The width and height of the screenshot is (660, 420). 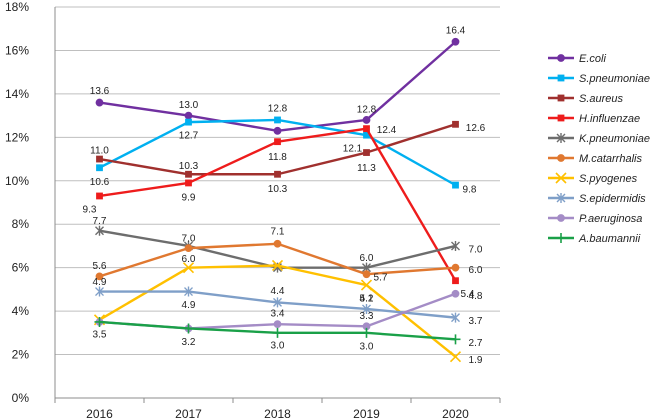 I want to click on data-label: 3.7, so click(x=476, y=321).